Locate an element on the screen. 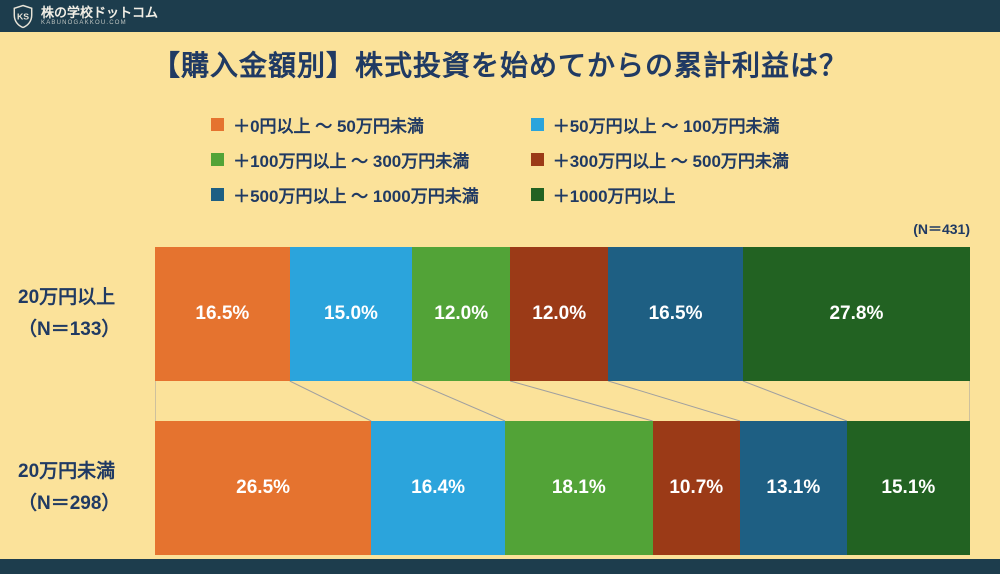  connector-lines is located at coordinates (562, 401).